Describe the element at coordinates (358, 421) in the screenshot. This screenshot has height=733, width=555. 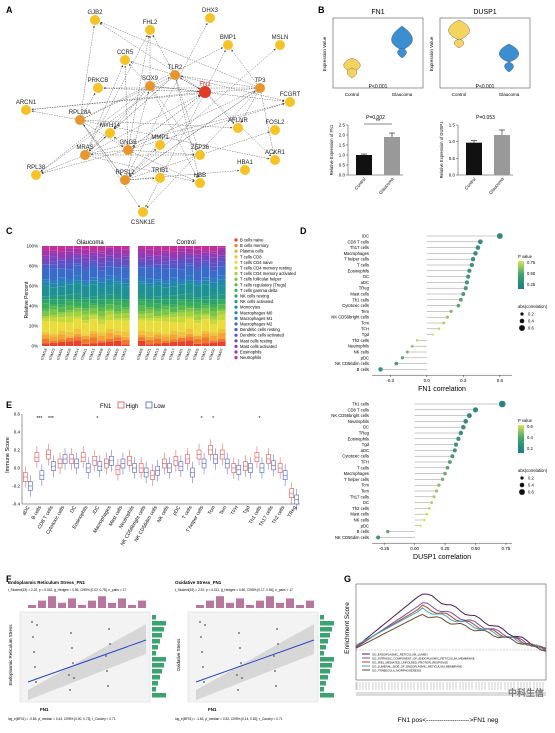
I see `d-row-label: Neutrophils` at that location.